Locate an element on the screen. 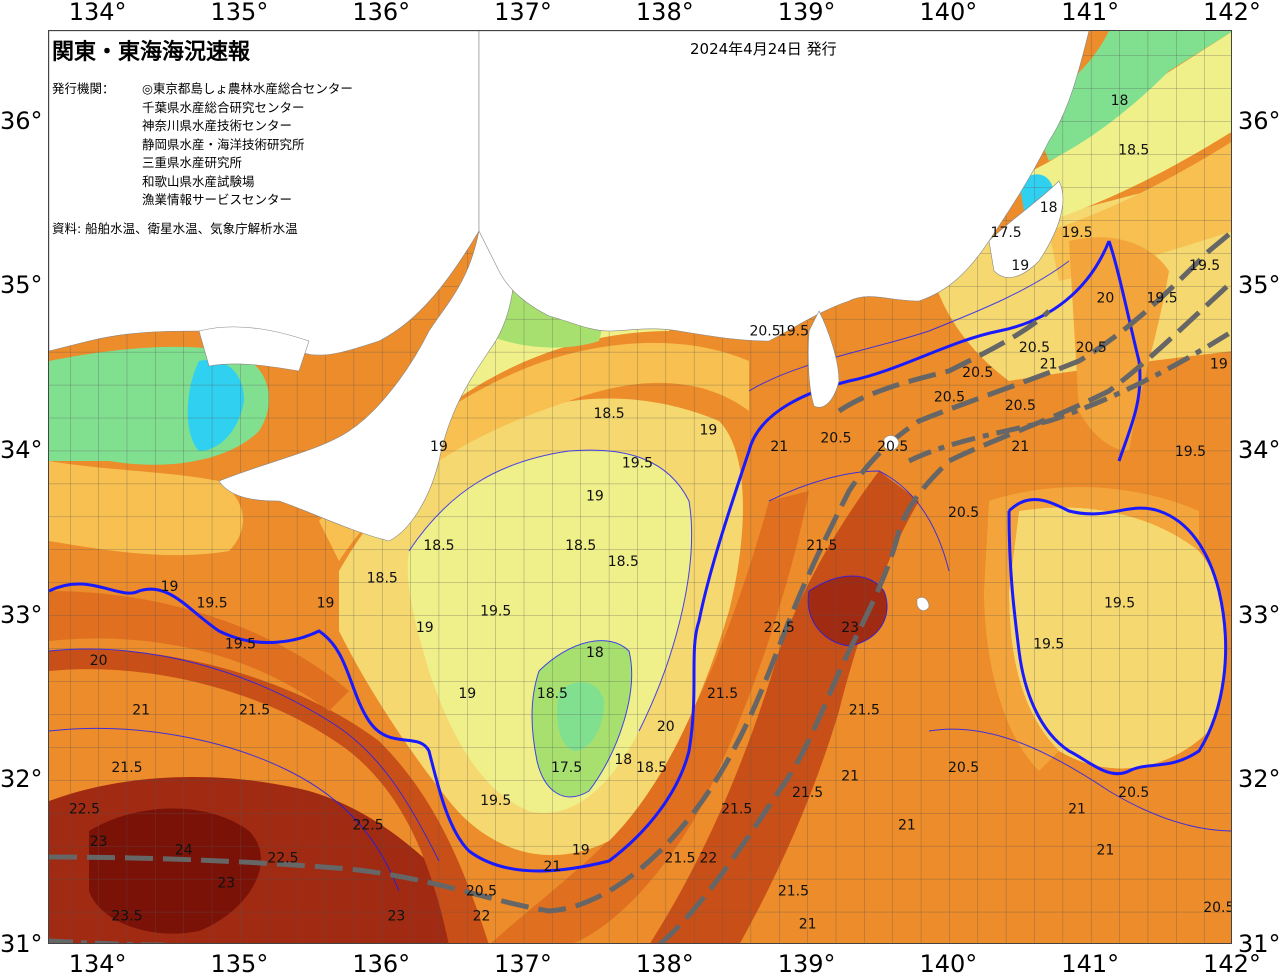 The height and width of the screenshot is (980, 1280). longitude-label-bottom: 136° is located at coordinates (381, 964).